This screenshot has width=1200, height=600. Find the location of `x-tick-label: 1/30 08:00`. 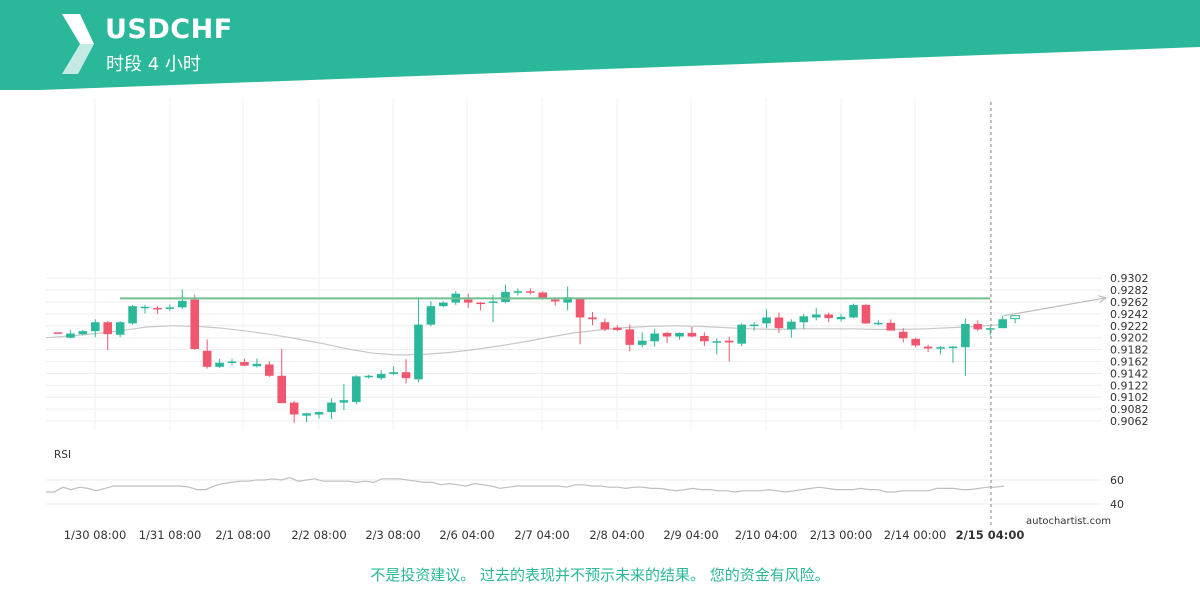

x-tick-label: 1/30 08:00 is located at coordinates (95, 535).